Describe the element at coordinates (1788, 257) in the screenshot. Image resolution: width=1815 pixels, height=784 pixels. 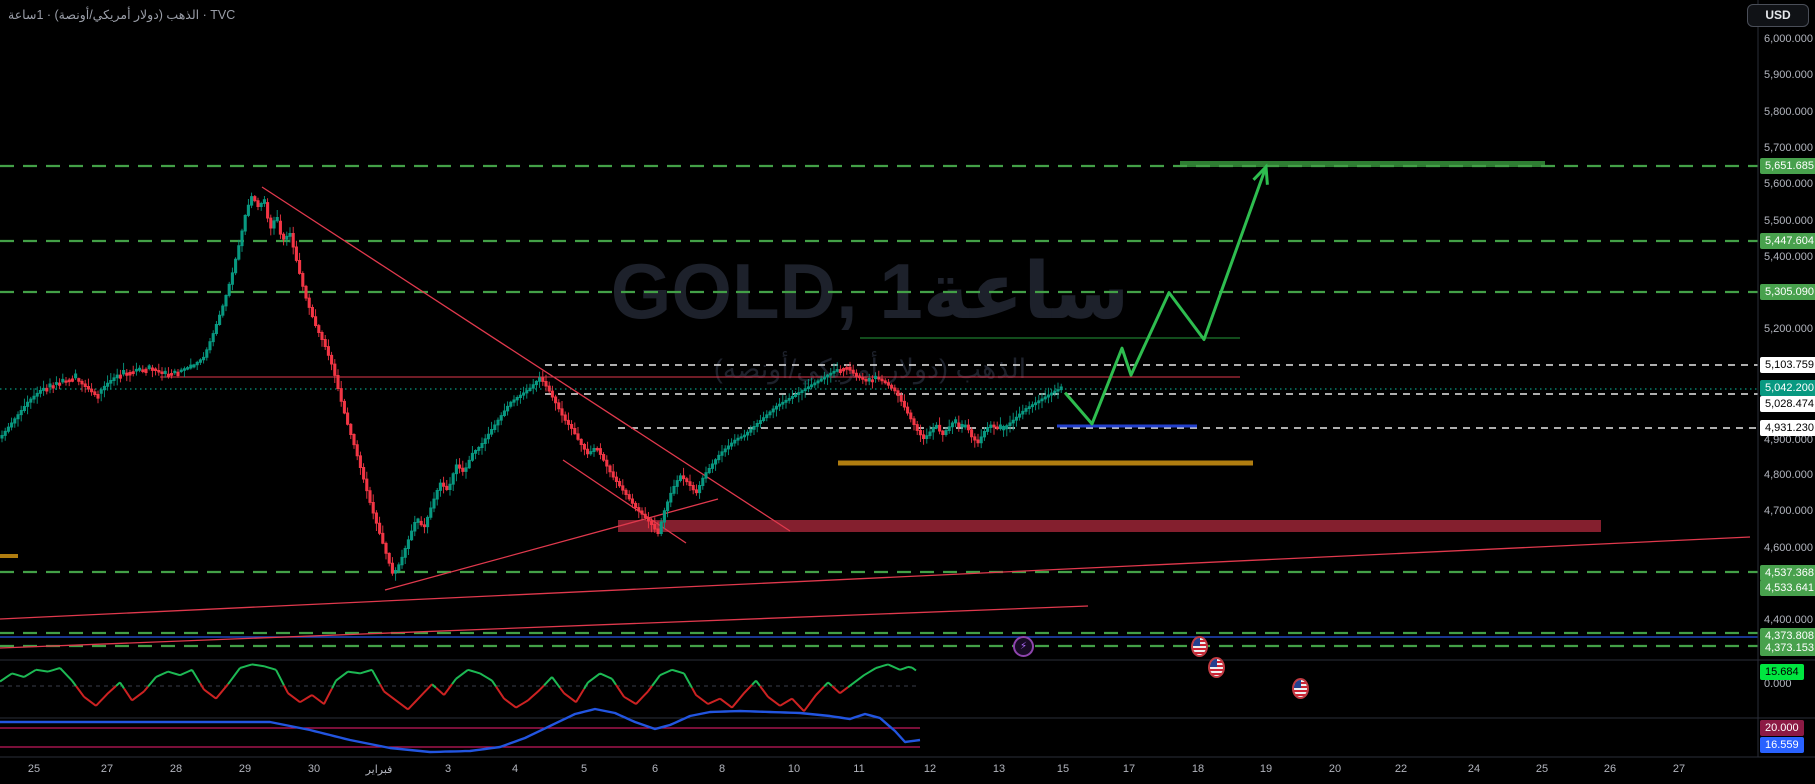
I see `price-tick-label: 5,400.000` at that location.